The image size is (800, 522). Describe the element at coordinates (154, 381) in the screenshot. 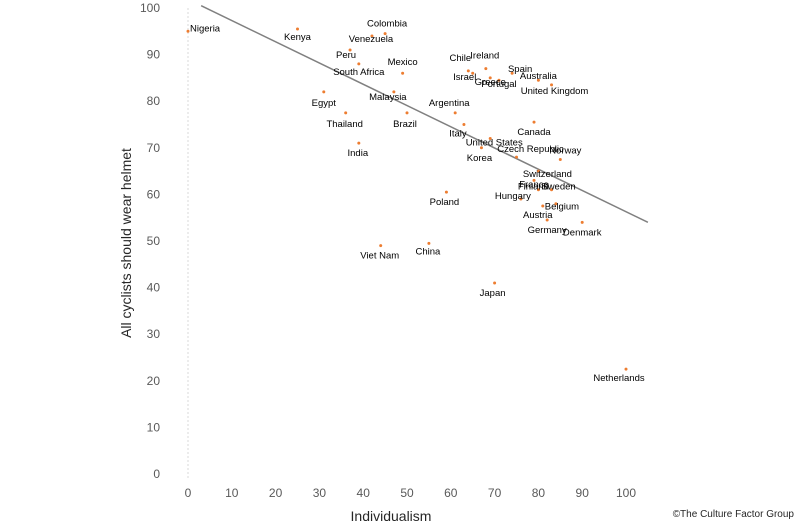

I see `y-tick-label: 20` at that location.